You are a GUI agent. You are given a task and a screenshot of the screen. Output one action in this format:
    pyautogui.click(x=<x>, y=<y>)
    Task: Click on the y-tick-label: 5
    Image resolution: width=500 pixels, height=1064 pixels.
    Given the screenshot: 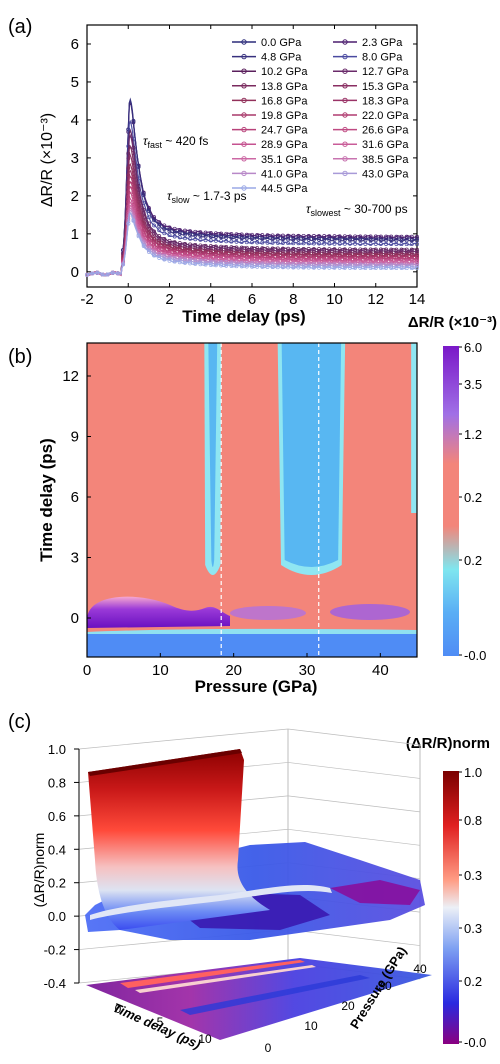 What is the action you would take?
    pyautogui.click(x=75, y=82)
    